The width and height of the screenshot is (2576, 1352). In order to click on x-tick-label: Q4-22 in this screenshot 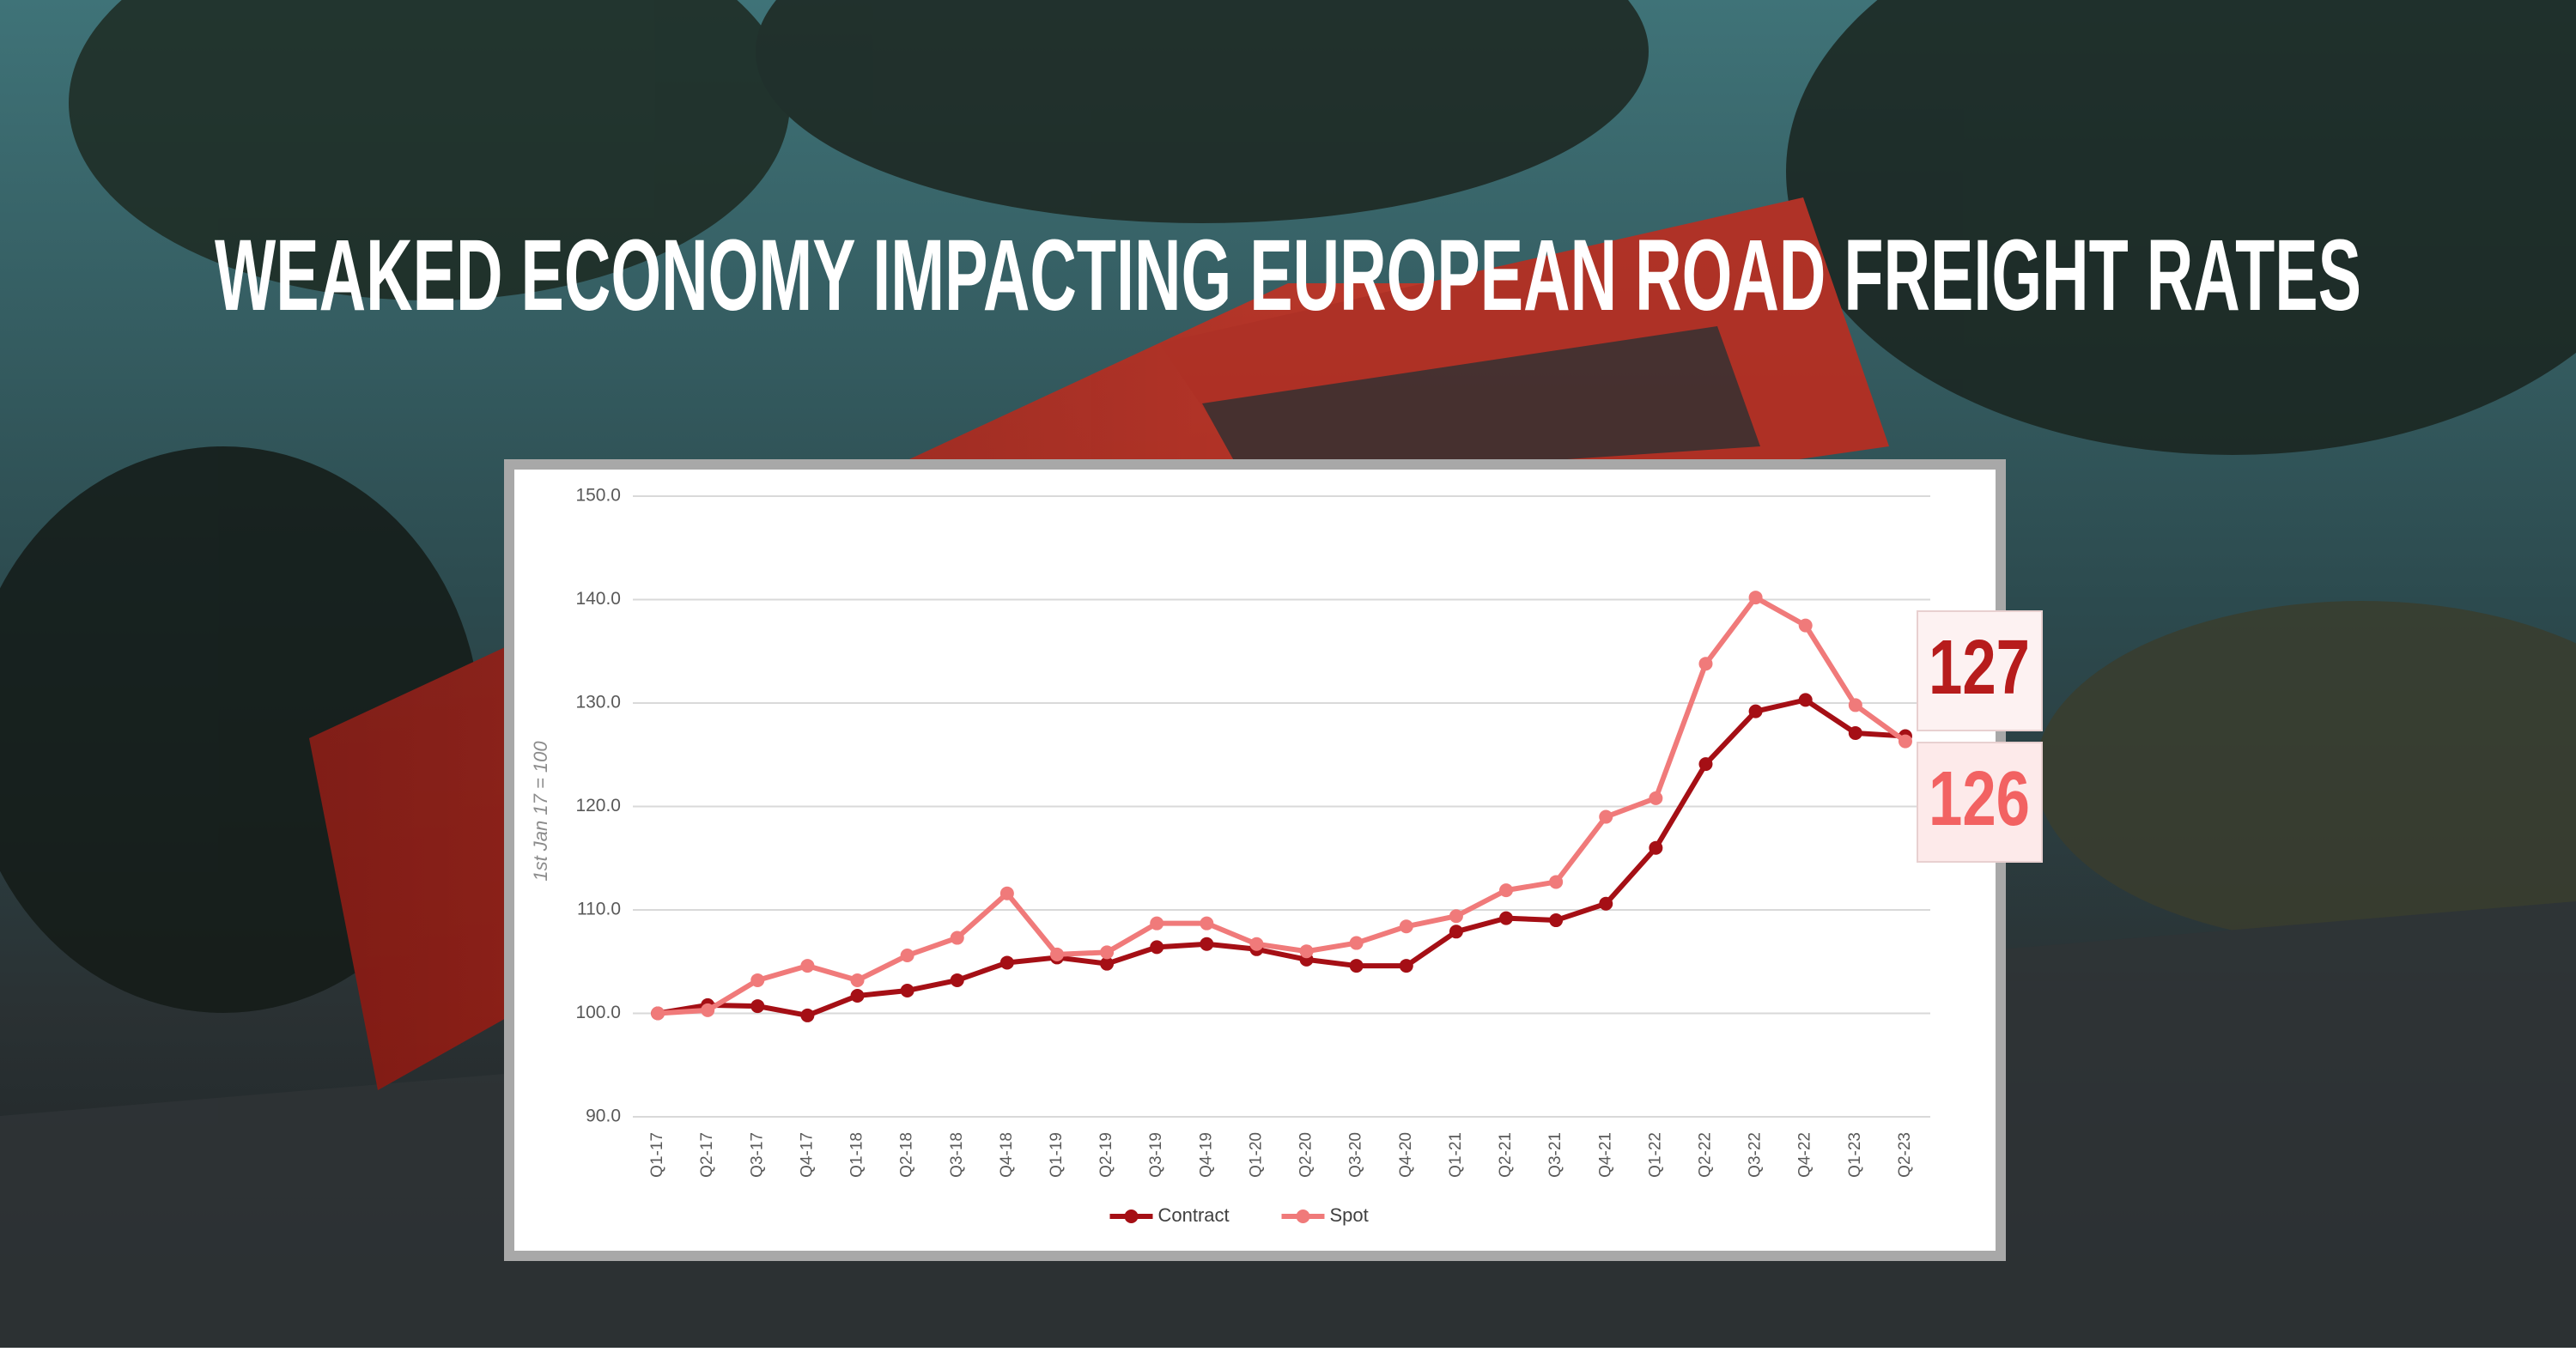, I will do `click(1805, 1155)`.